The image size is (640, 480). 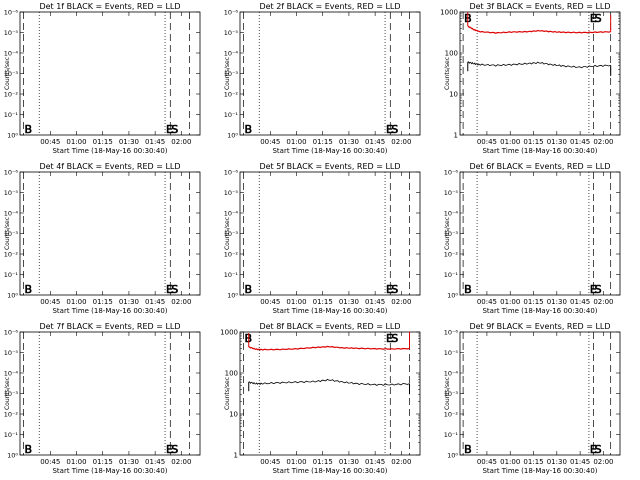 What do you see at coordinates (449, 13) in the screenshot?
I see `y-tick-label: 1000` at bounding box center [449, 13].